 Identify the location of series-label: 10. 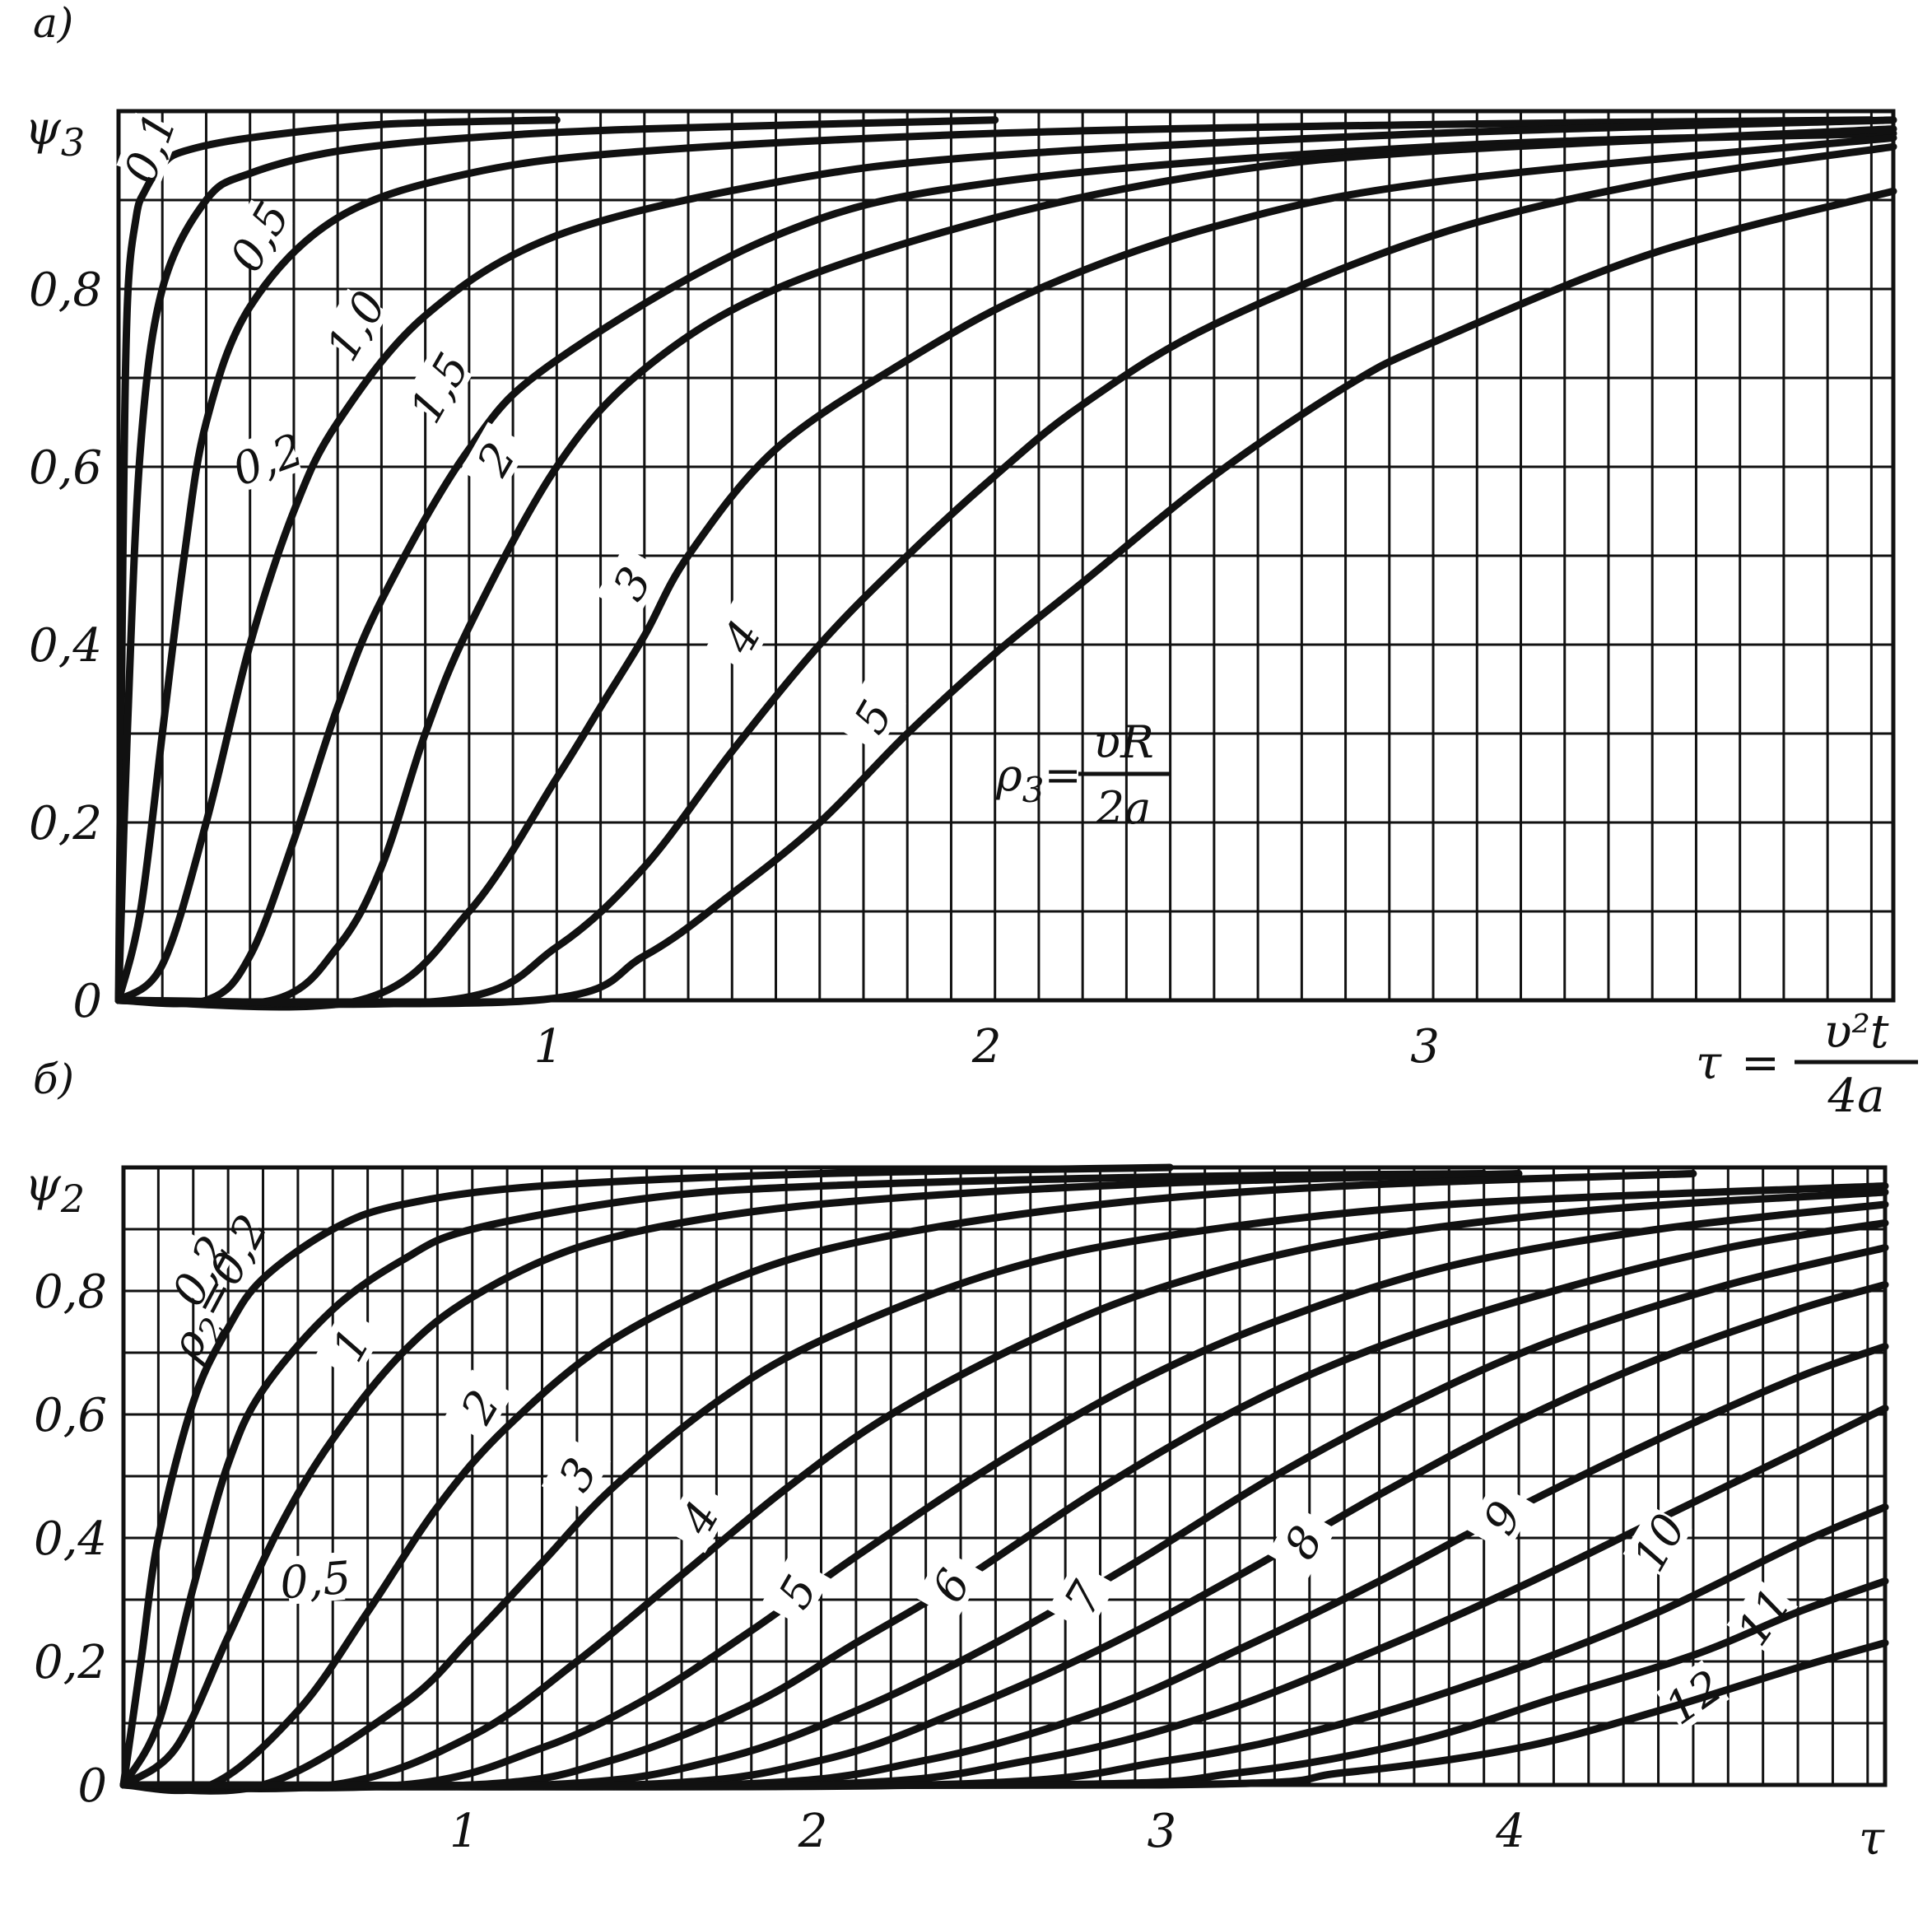
(1659, 1542).